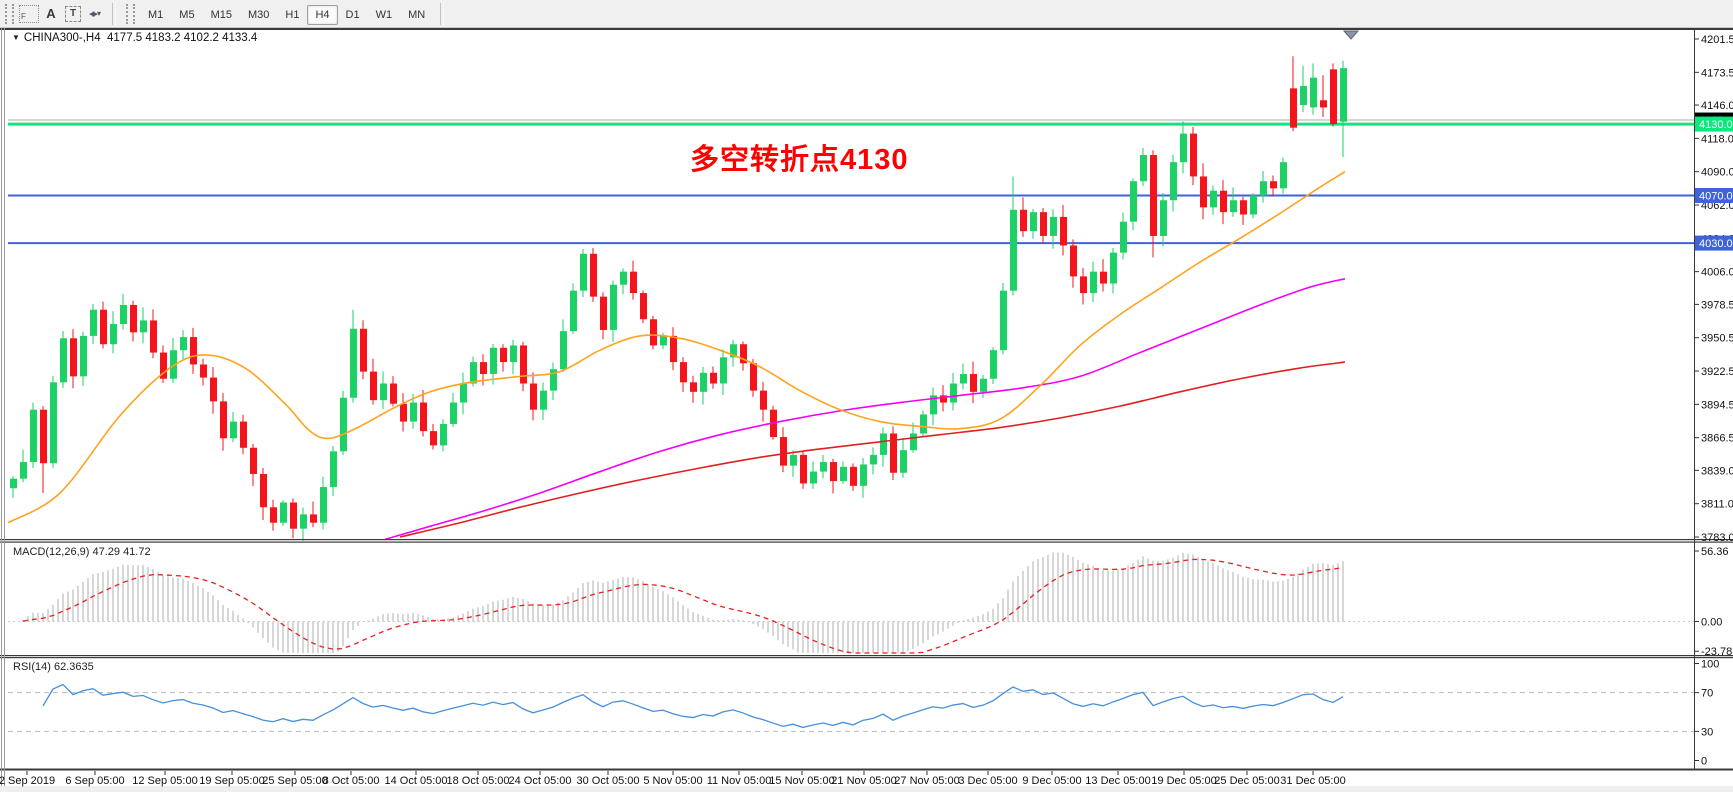 The width and height of the screenshot is (1733, 792). What do you see at coordinates (27, 781) in the screenshot?
I see `date-tick-label: 2 Sep 2019` at bounding box center [27, 781].